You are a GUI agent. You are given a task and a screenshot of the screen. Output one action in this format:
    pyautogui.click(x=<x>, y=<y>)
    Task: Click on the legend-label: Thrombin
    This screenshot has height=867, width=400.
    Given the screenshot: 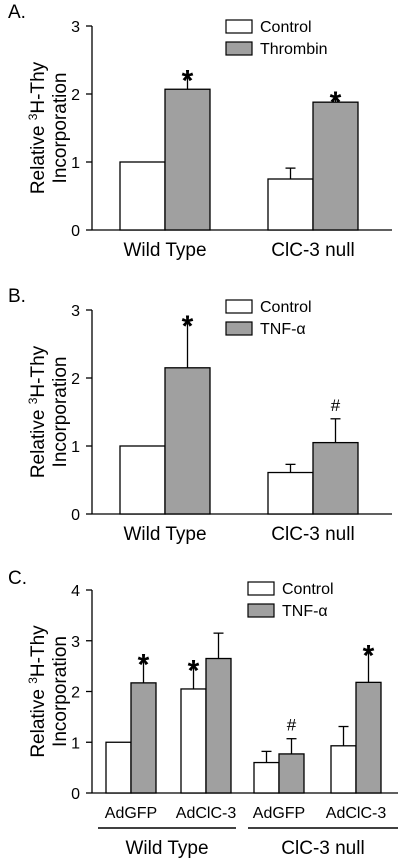 What is the action you would take?
    pyautogui.click(x=294, y=49)
    